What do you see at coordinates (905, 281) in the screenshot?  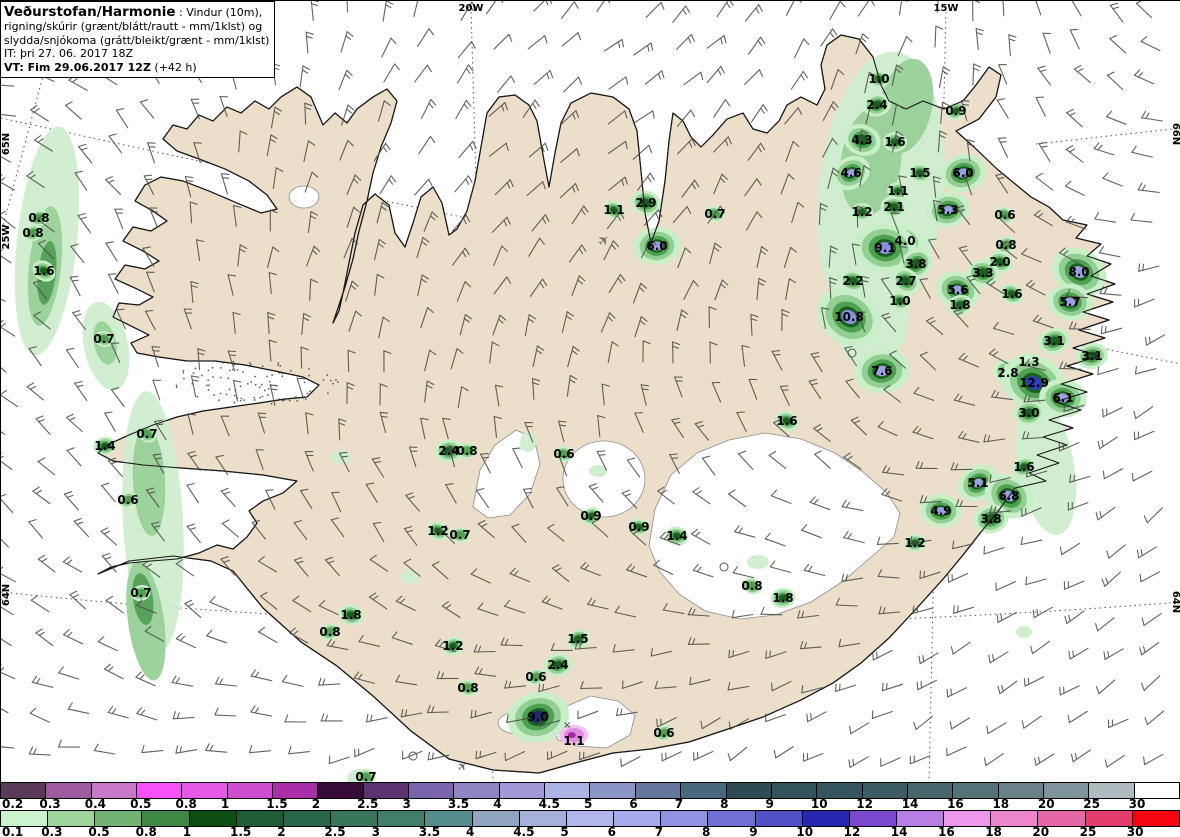 I see `precip-value: 2.7` at bounding box center [905, 281].